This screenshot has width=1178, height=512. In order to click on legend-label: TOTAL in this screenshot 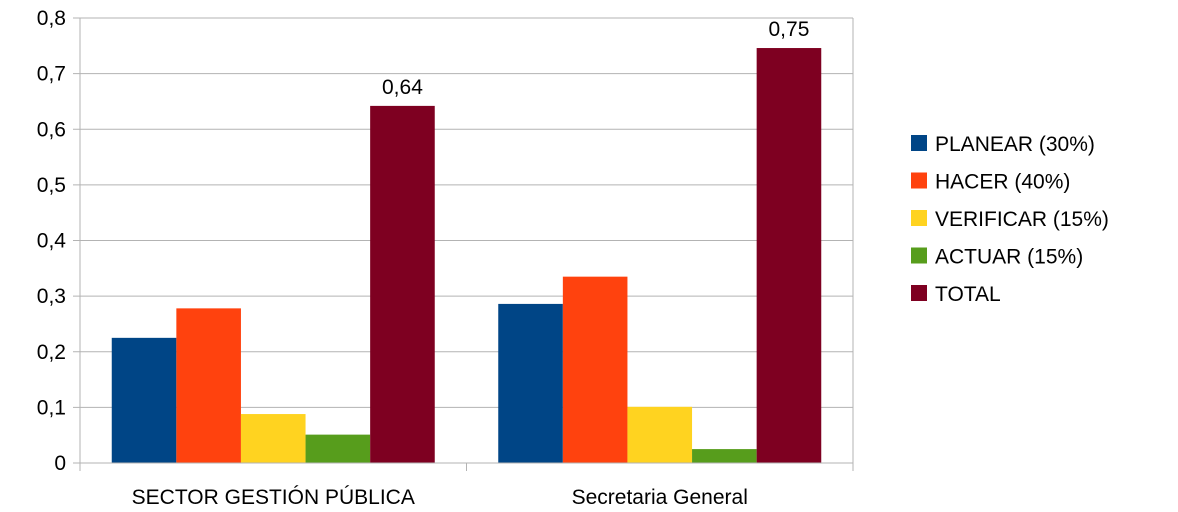, I will do `click(968, 294)`.